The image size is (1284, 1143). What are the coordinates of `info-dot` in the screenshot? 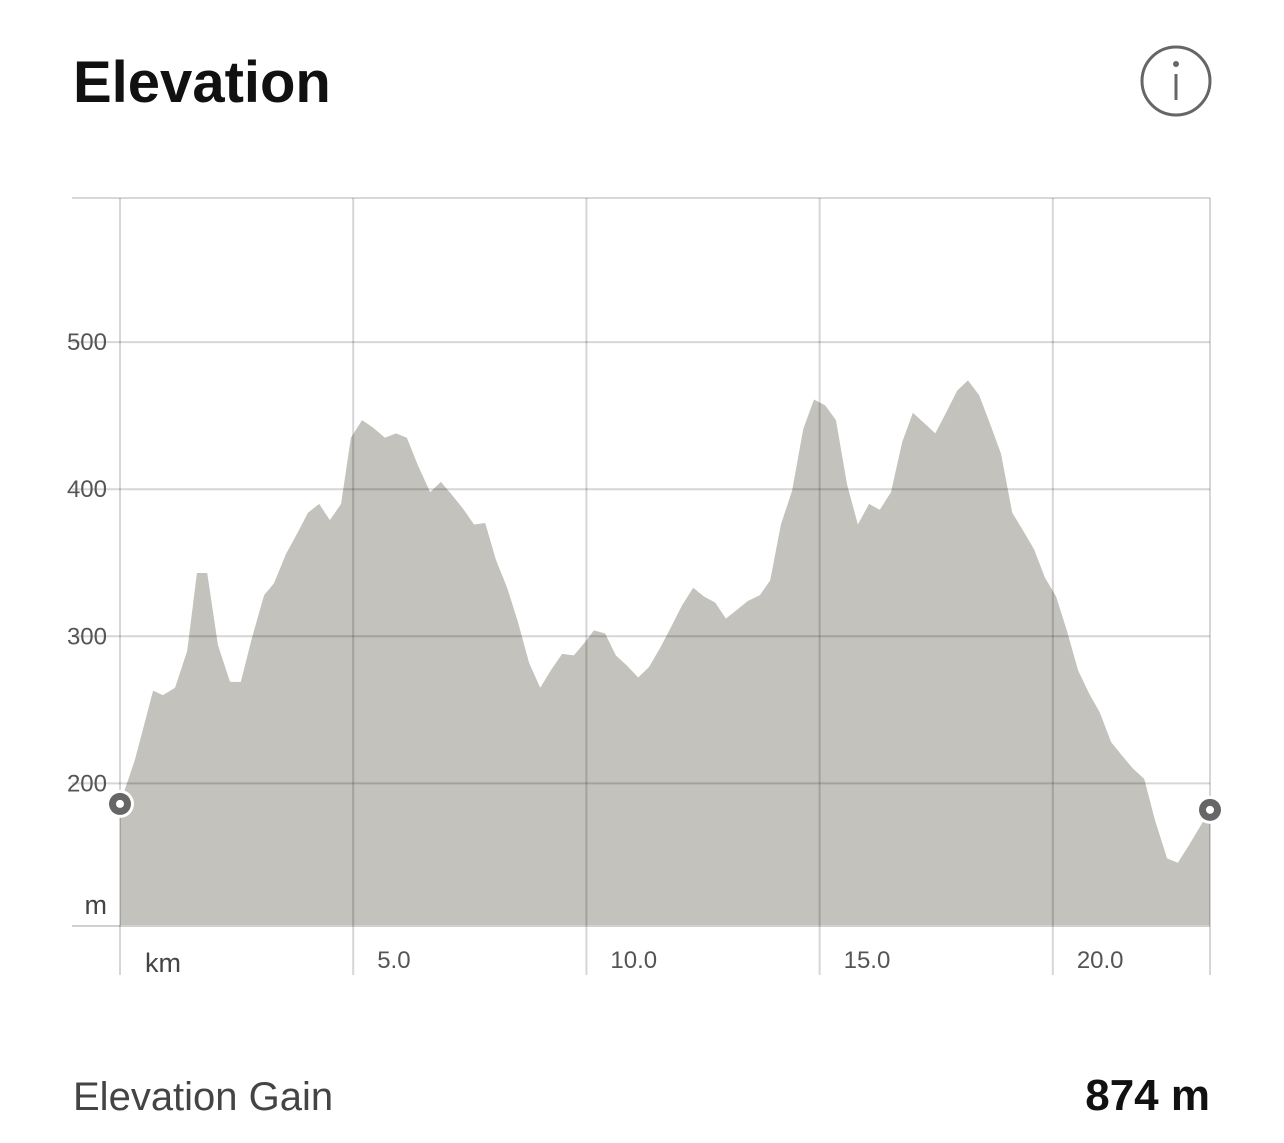 It's located at (1176, 64).